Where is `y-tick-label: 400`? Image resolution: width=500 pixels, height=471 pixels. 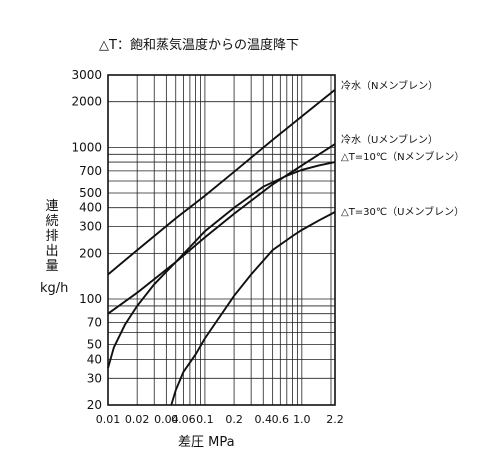 y-tick-label: 400 is located at coordinates (90, 208).